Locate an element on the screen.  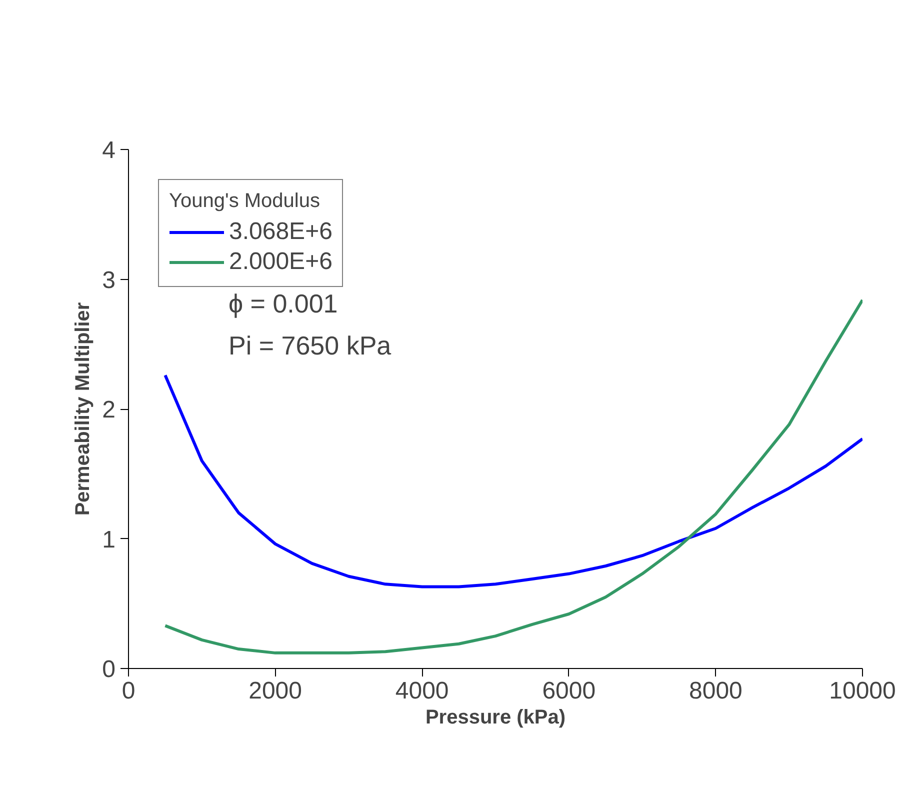
annotation: Pi = 7650 kPa is located at coordinates (310, 345).